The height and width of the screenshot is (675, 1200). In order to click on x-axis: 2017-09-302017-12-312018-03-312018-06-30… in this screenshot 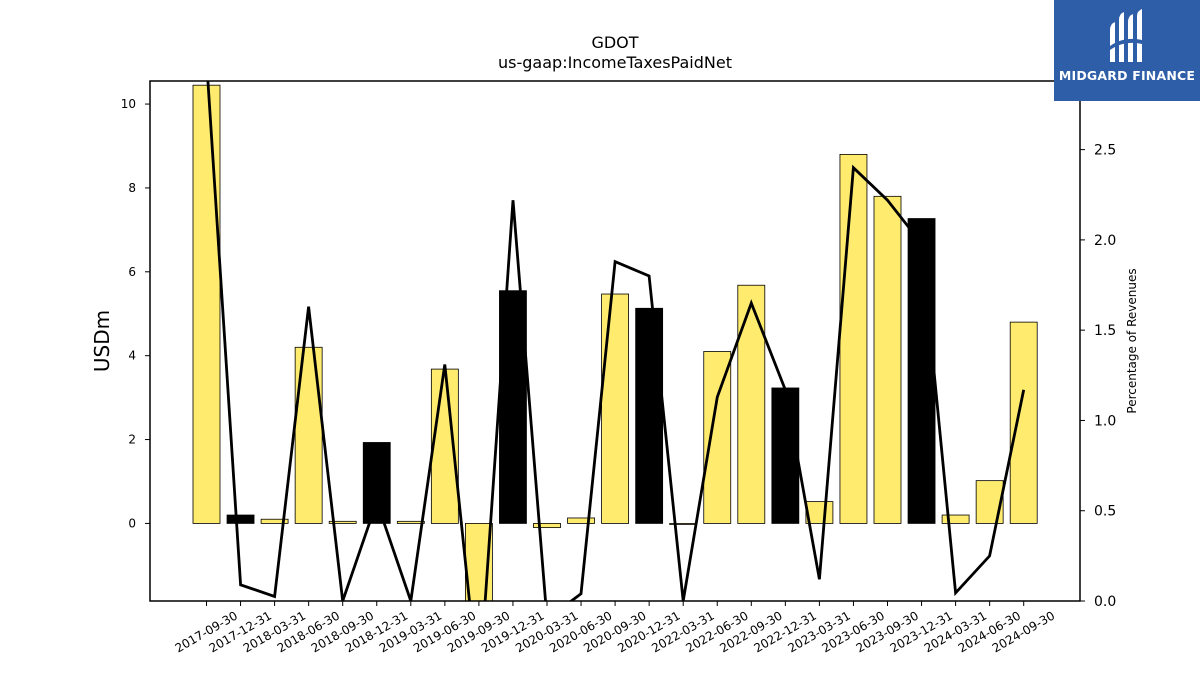, I will do `click(615, 628)`.